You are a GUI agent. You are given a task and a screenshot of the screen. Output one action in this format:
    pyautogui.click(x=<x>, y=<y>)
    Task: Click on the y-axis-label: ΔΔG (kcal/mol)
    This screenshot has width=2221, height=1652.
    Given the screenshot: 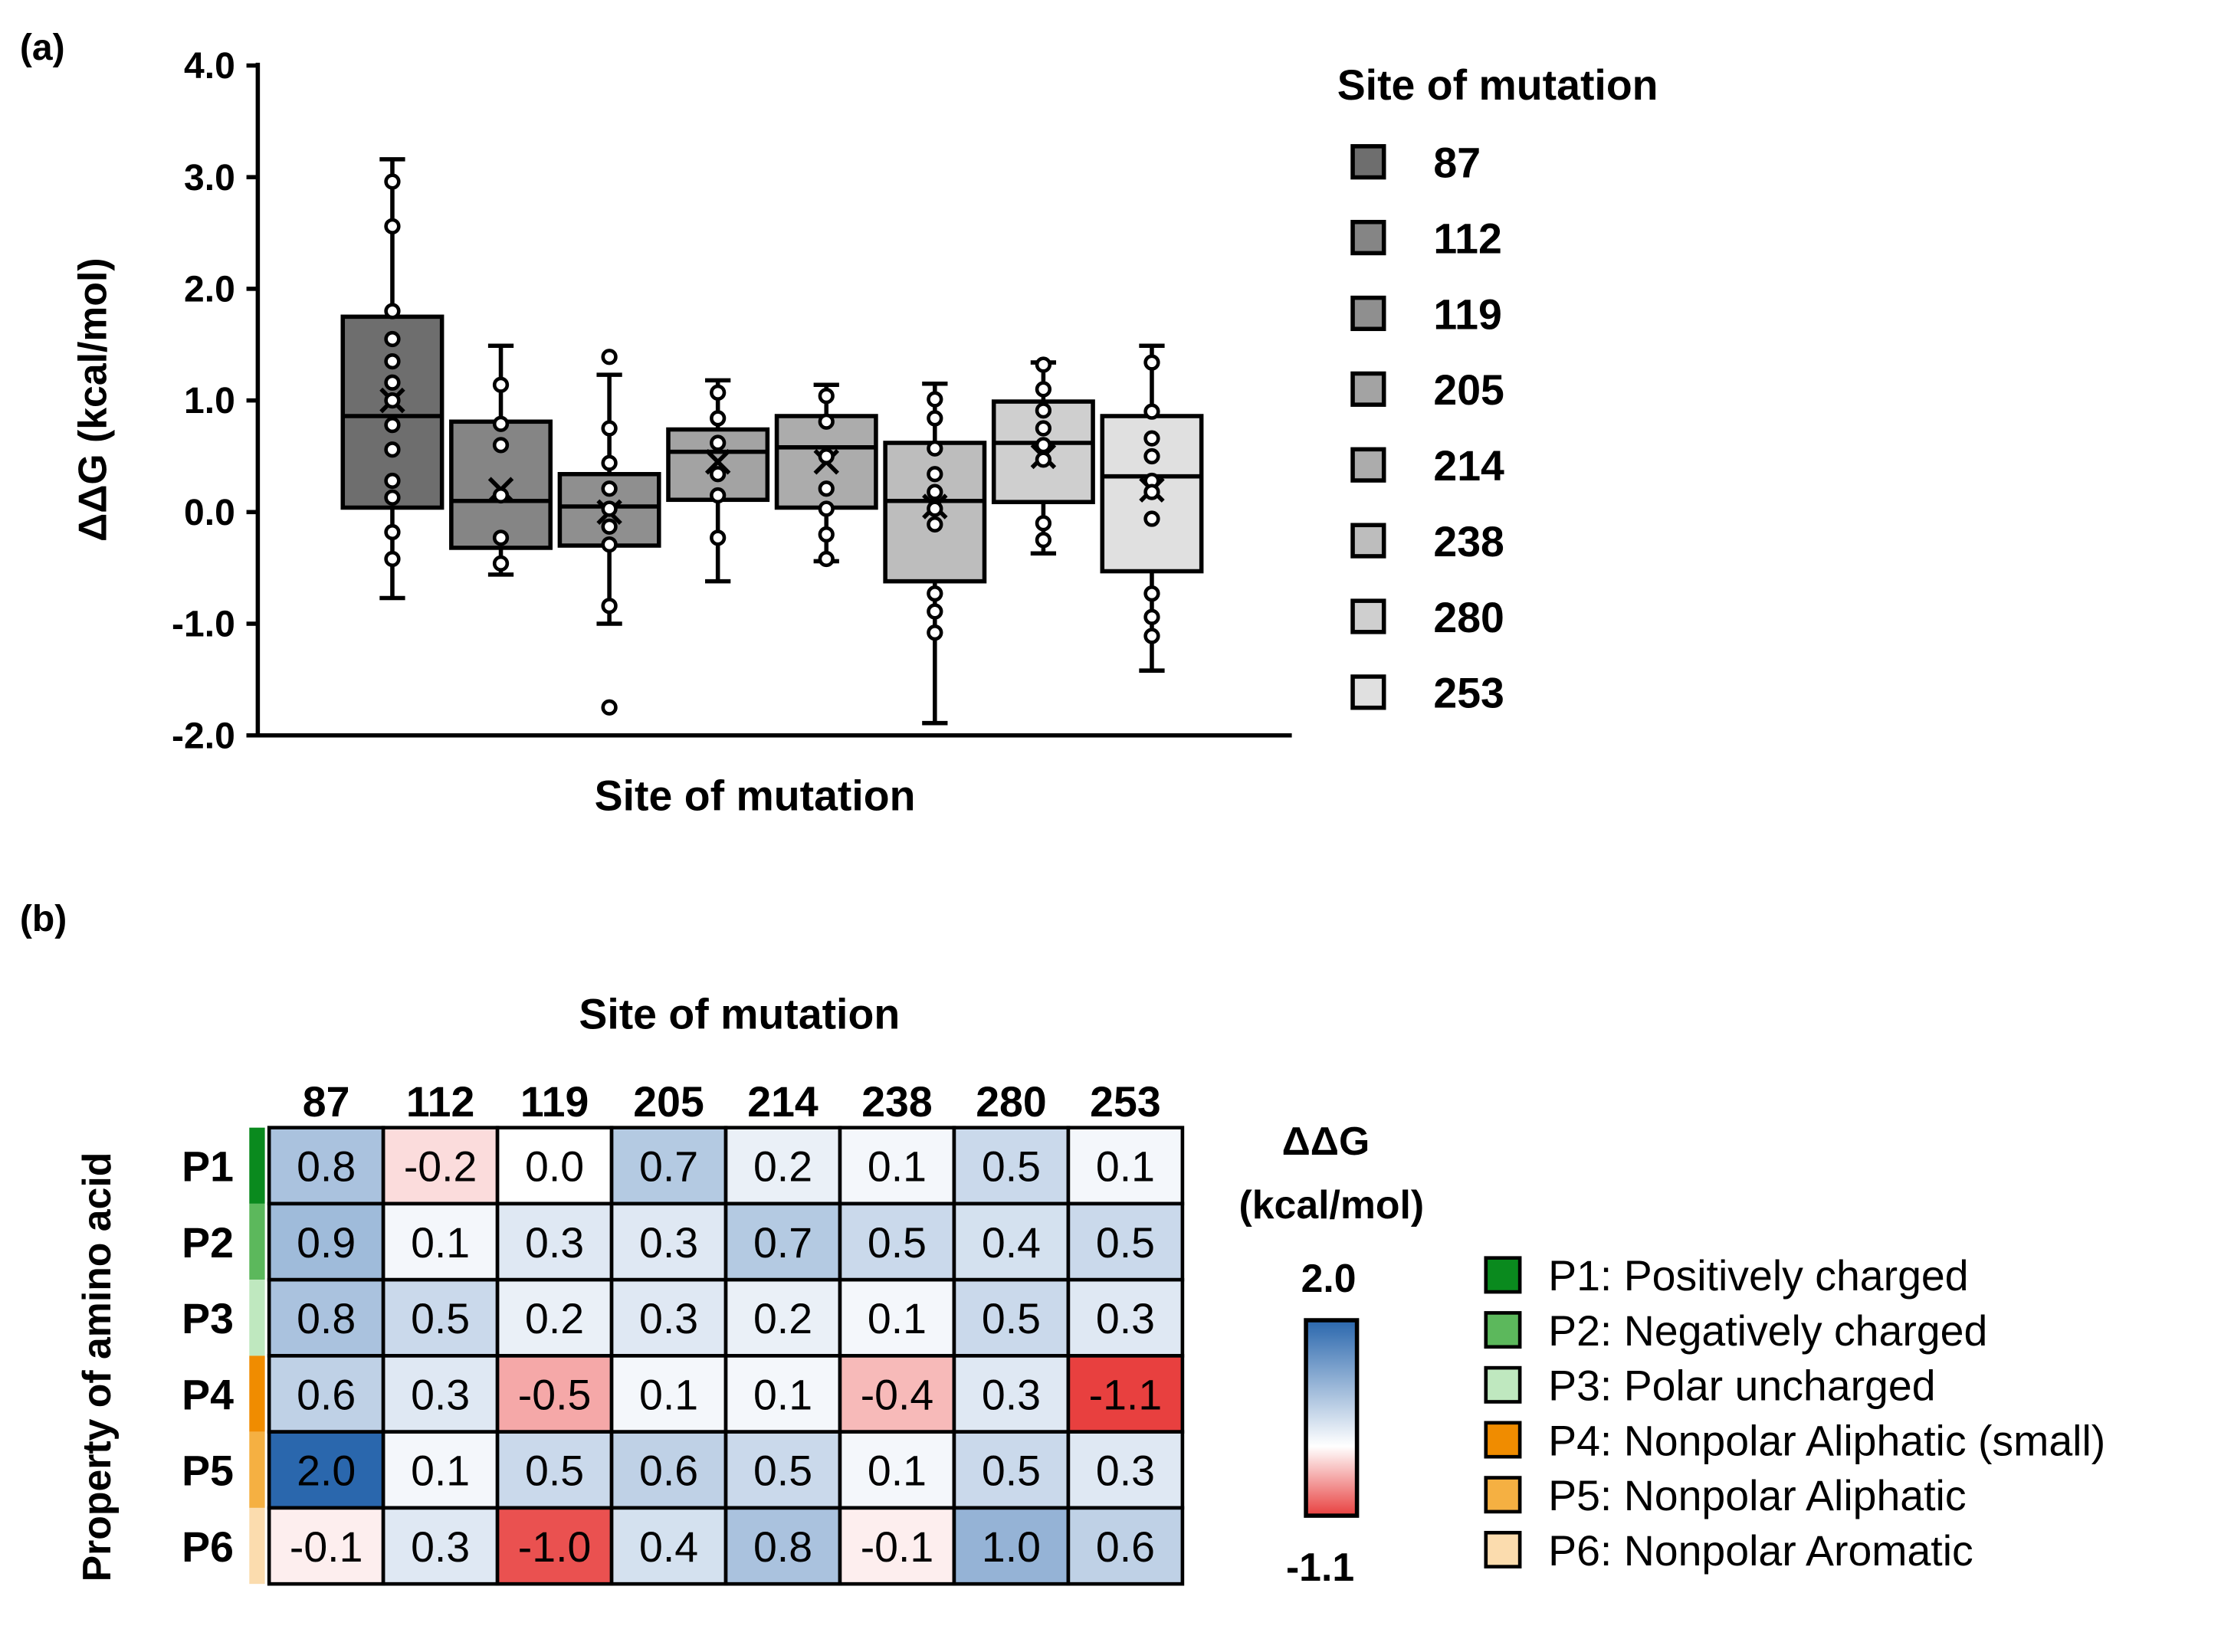 What is the action you would take?
    pyautogui.click(x=93, y=400)
    